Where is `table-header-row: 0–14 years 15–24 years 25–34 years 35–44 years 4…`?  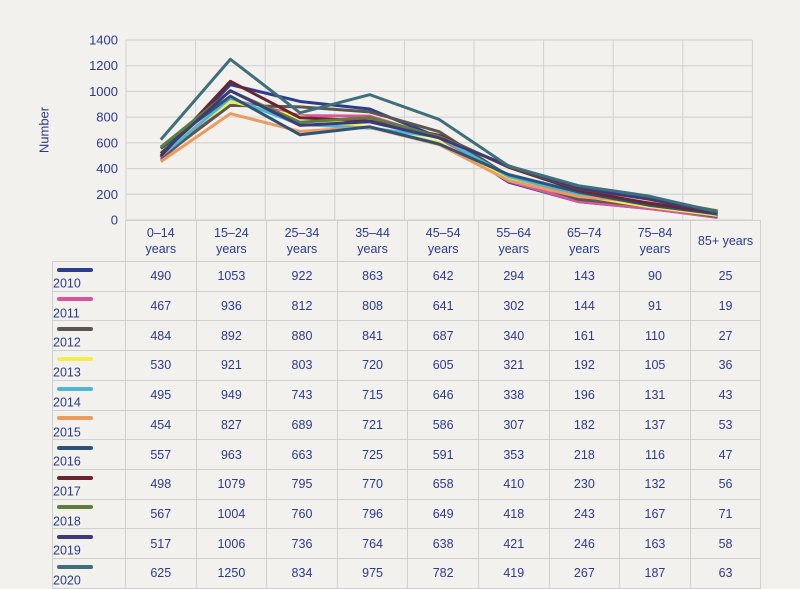 table-header-row: 0–14 years 15–24 years 25–34 years 35–44 years 4… is located at coordinates (407, 241).